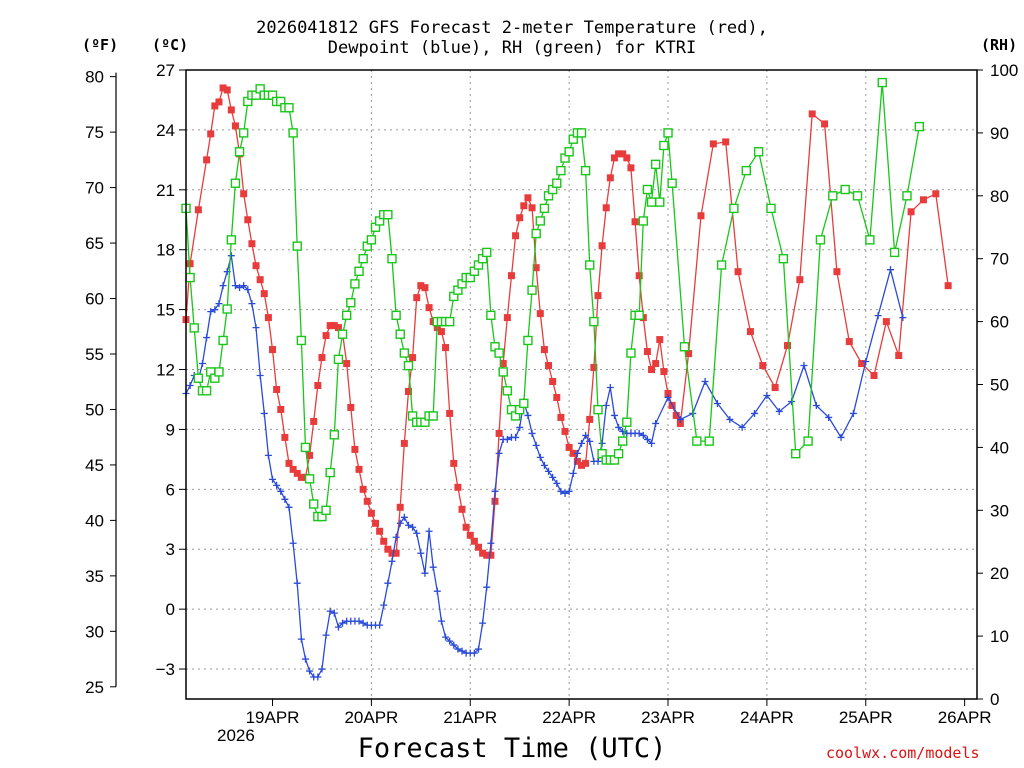 This screenshot has height=768, width=1024. I want to click on rh-tick-label: 30, so click(999, 510).